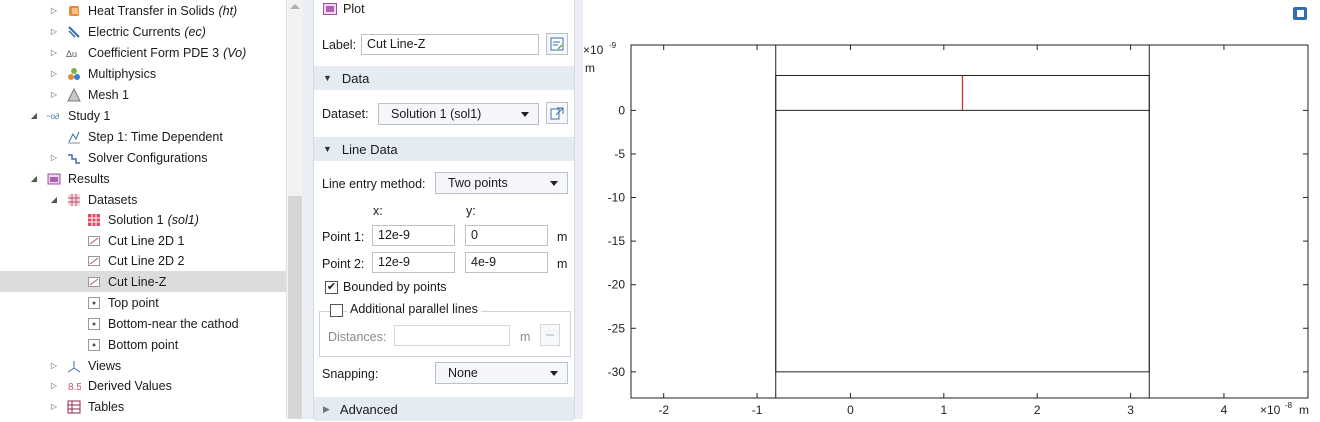  What do you see at coordinates (444, 78) in the screenshot?
I see `data-section-header: ▼ Data` at bounding box center [444, 78].